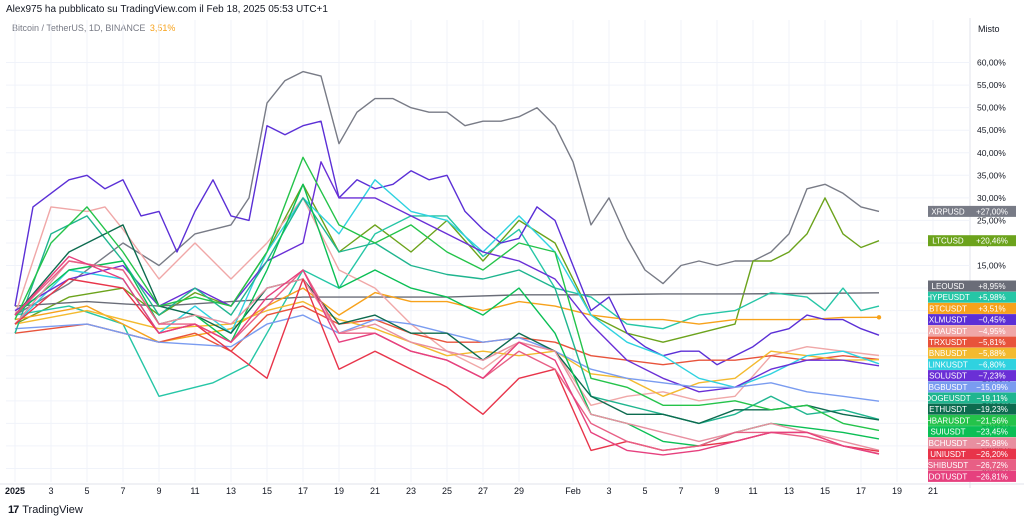 Image resolution: width=1024 pixels, height=522 pixels. I want to click on brand-label: TradingView, so click(52, 510).